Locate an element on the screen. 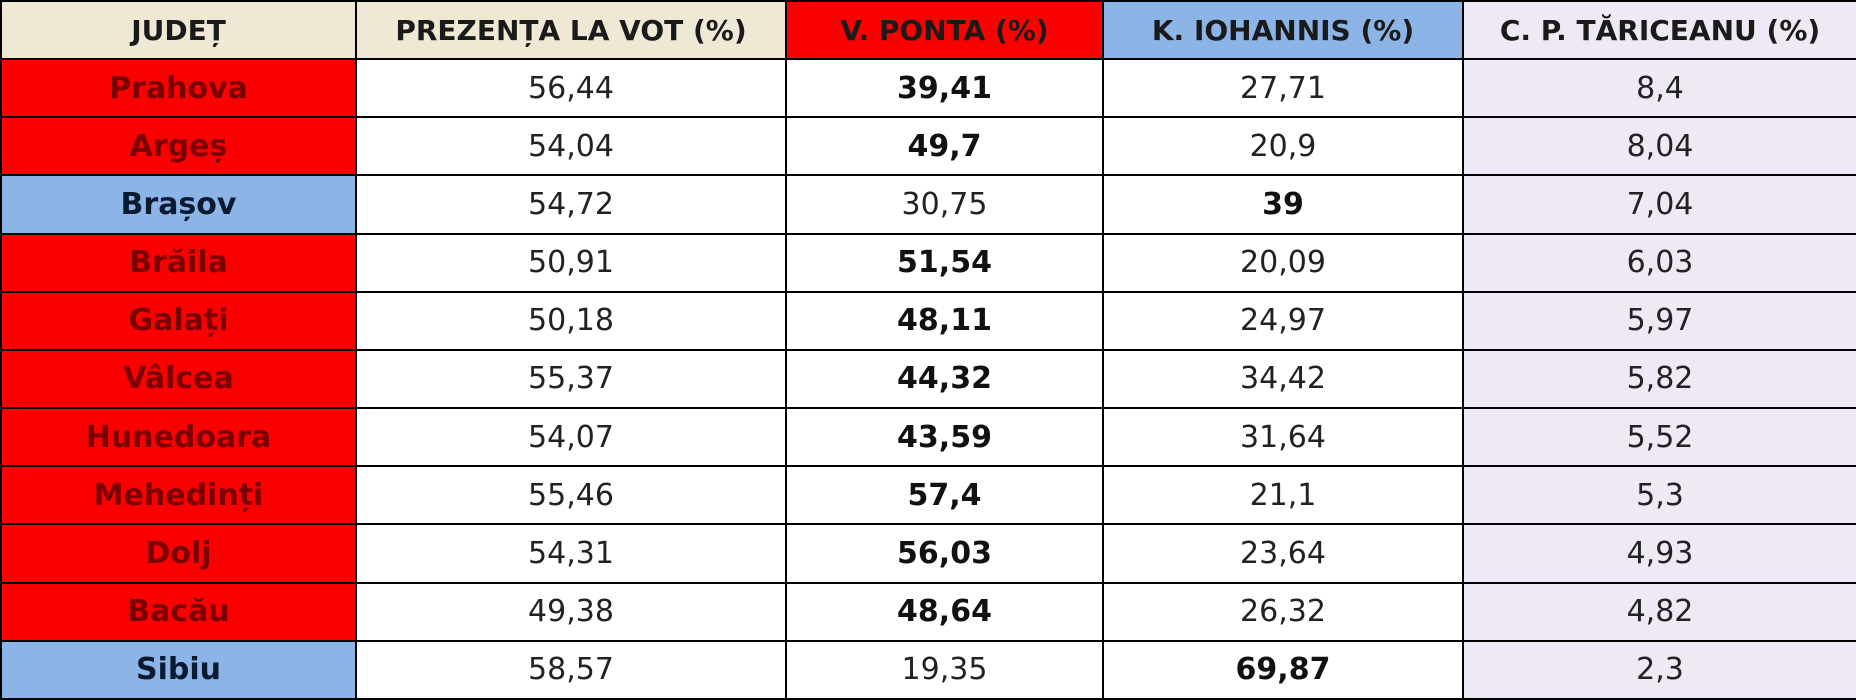 Image resolution: width=1856 pixels, height=700 pixels. tariceanu-cell: 8,04 is located at coordinates (1659, 146).